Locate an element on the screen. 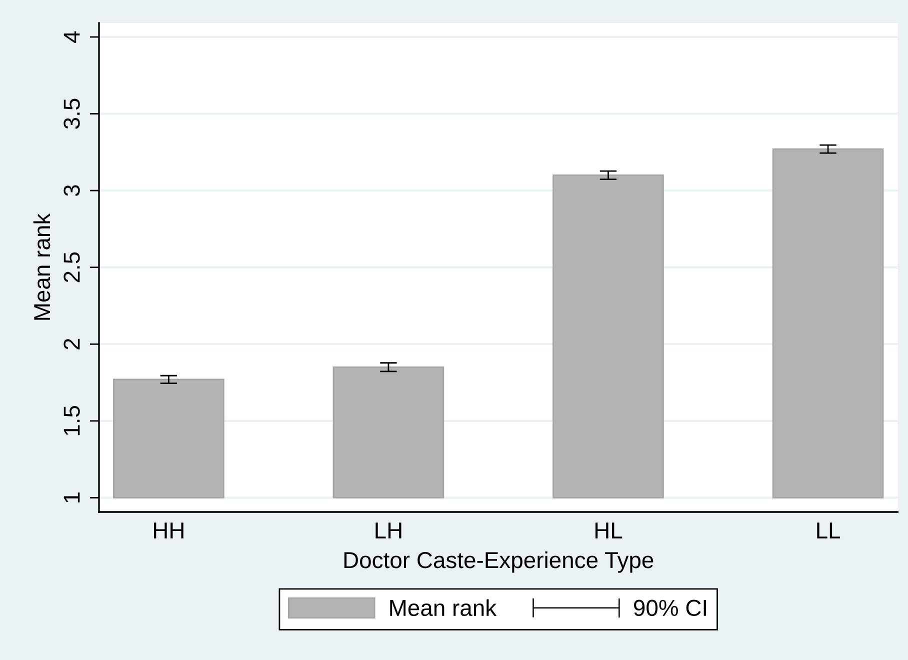 The width and height of the screenshot is (908, 660). y-tick-label: 3.5 is located at coordinates (72, 113).